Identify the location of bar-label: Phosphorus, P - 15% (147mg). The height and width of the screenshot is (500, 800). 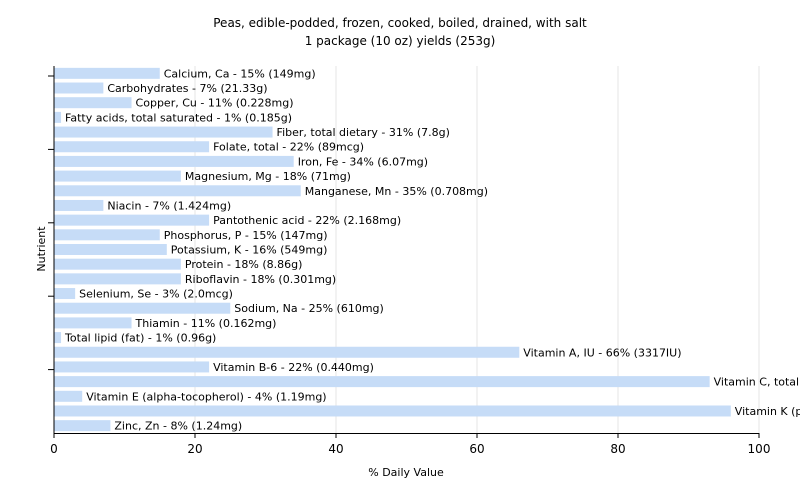
(246, 235).